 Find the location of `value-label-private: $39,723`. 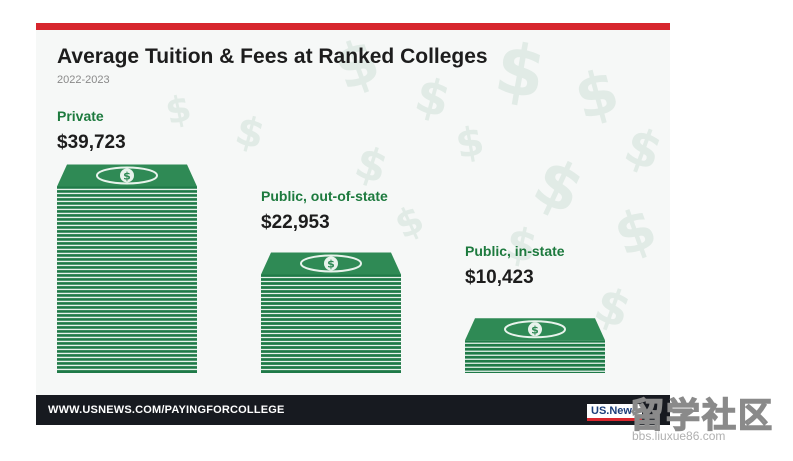

value-label-private: $39,723 is located at coordinates (91, 142).